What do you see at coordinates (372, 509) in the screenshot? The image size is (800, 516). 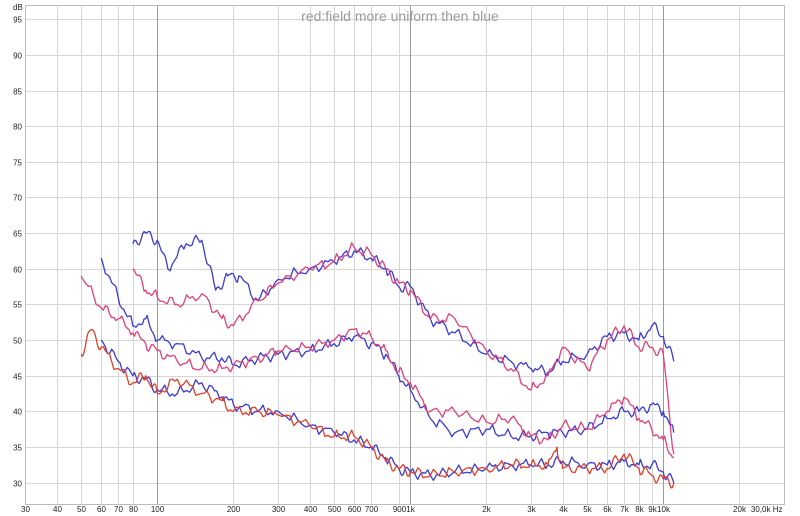 I see `x-tick-label: 700` at bounding box center [372, 509].